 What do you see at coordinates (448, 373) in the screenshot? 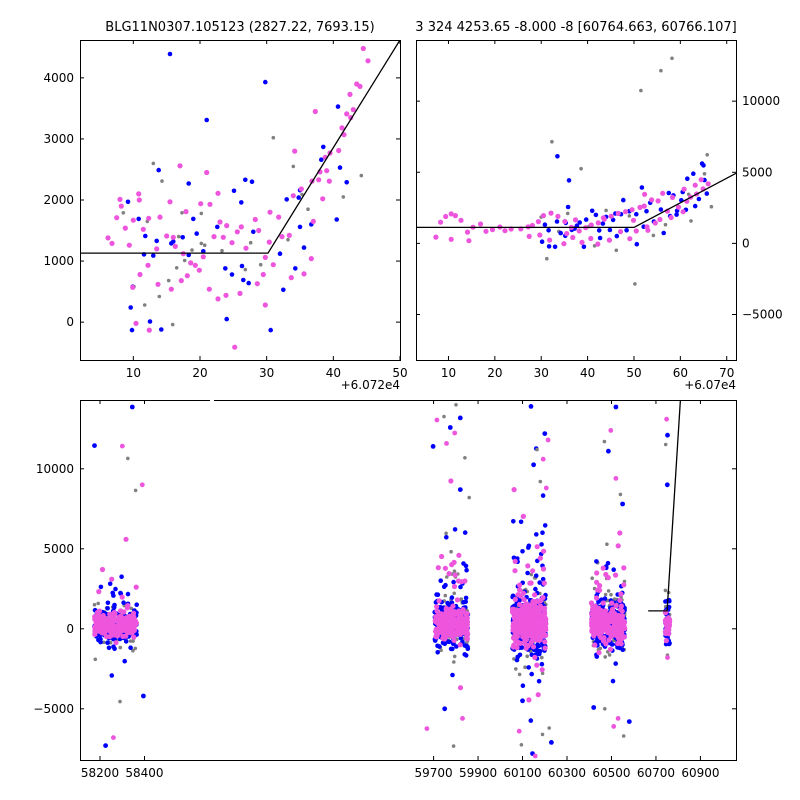
I see `x-tick-label: 10` at bounding box center [448, 373].